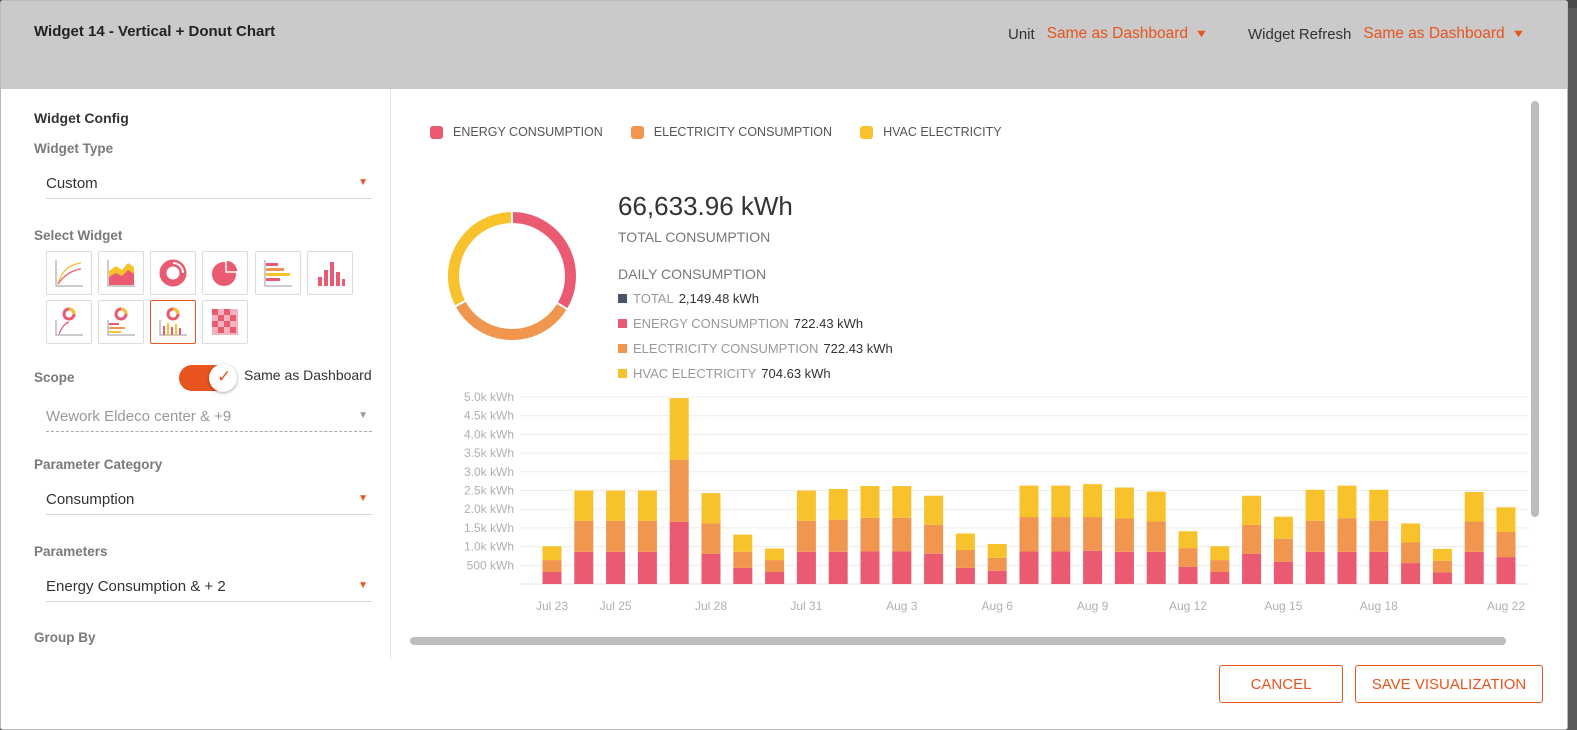  What do you see at coordinates (121, 322) in the screenshot?
I see `donut-horizontal-bar-tile` at bounding box center [121, 322].